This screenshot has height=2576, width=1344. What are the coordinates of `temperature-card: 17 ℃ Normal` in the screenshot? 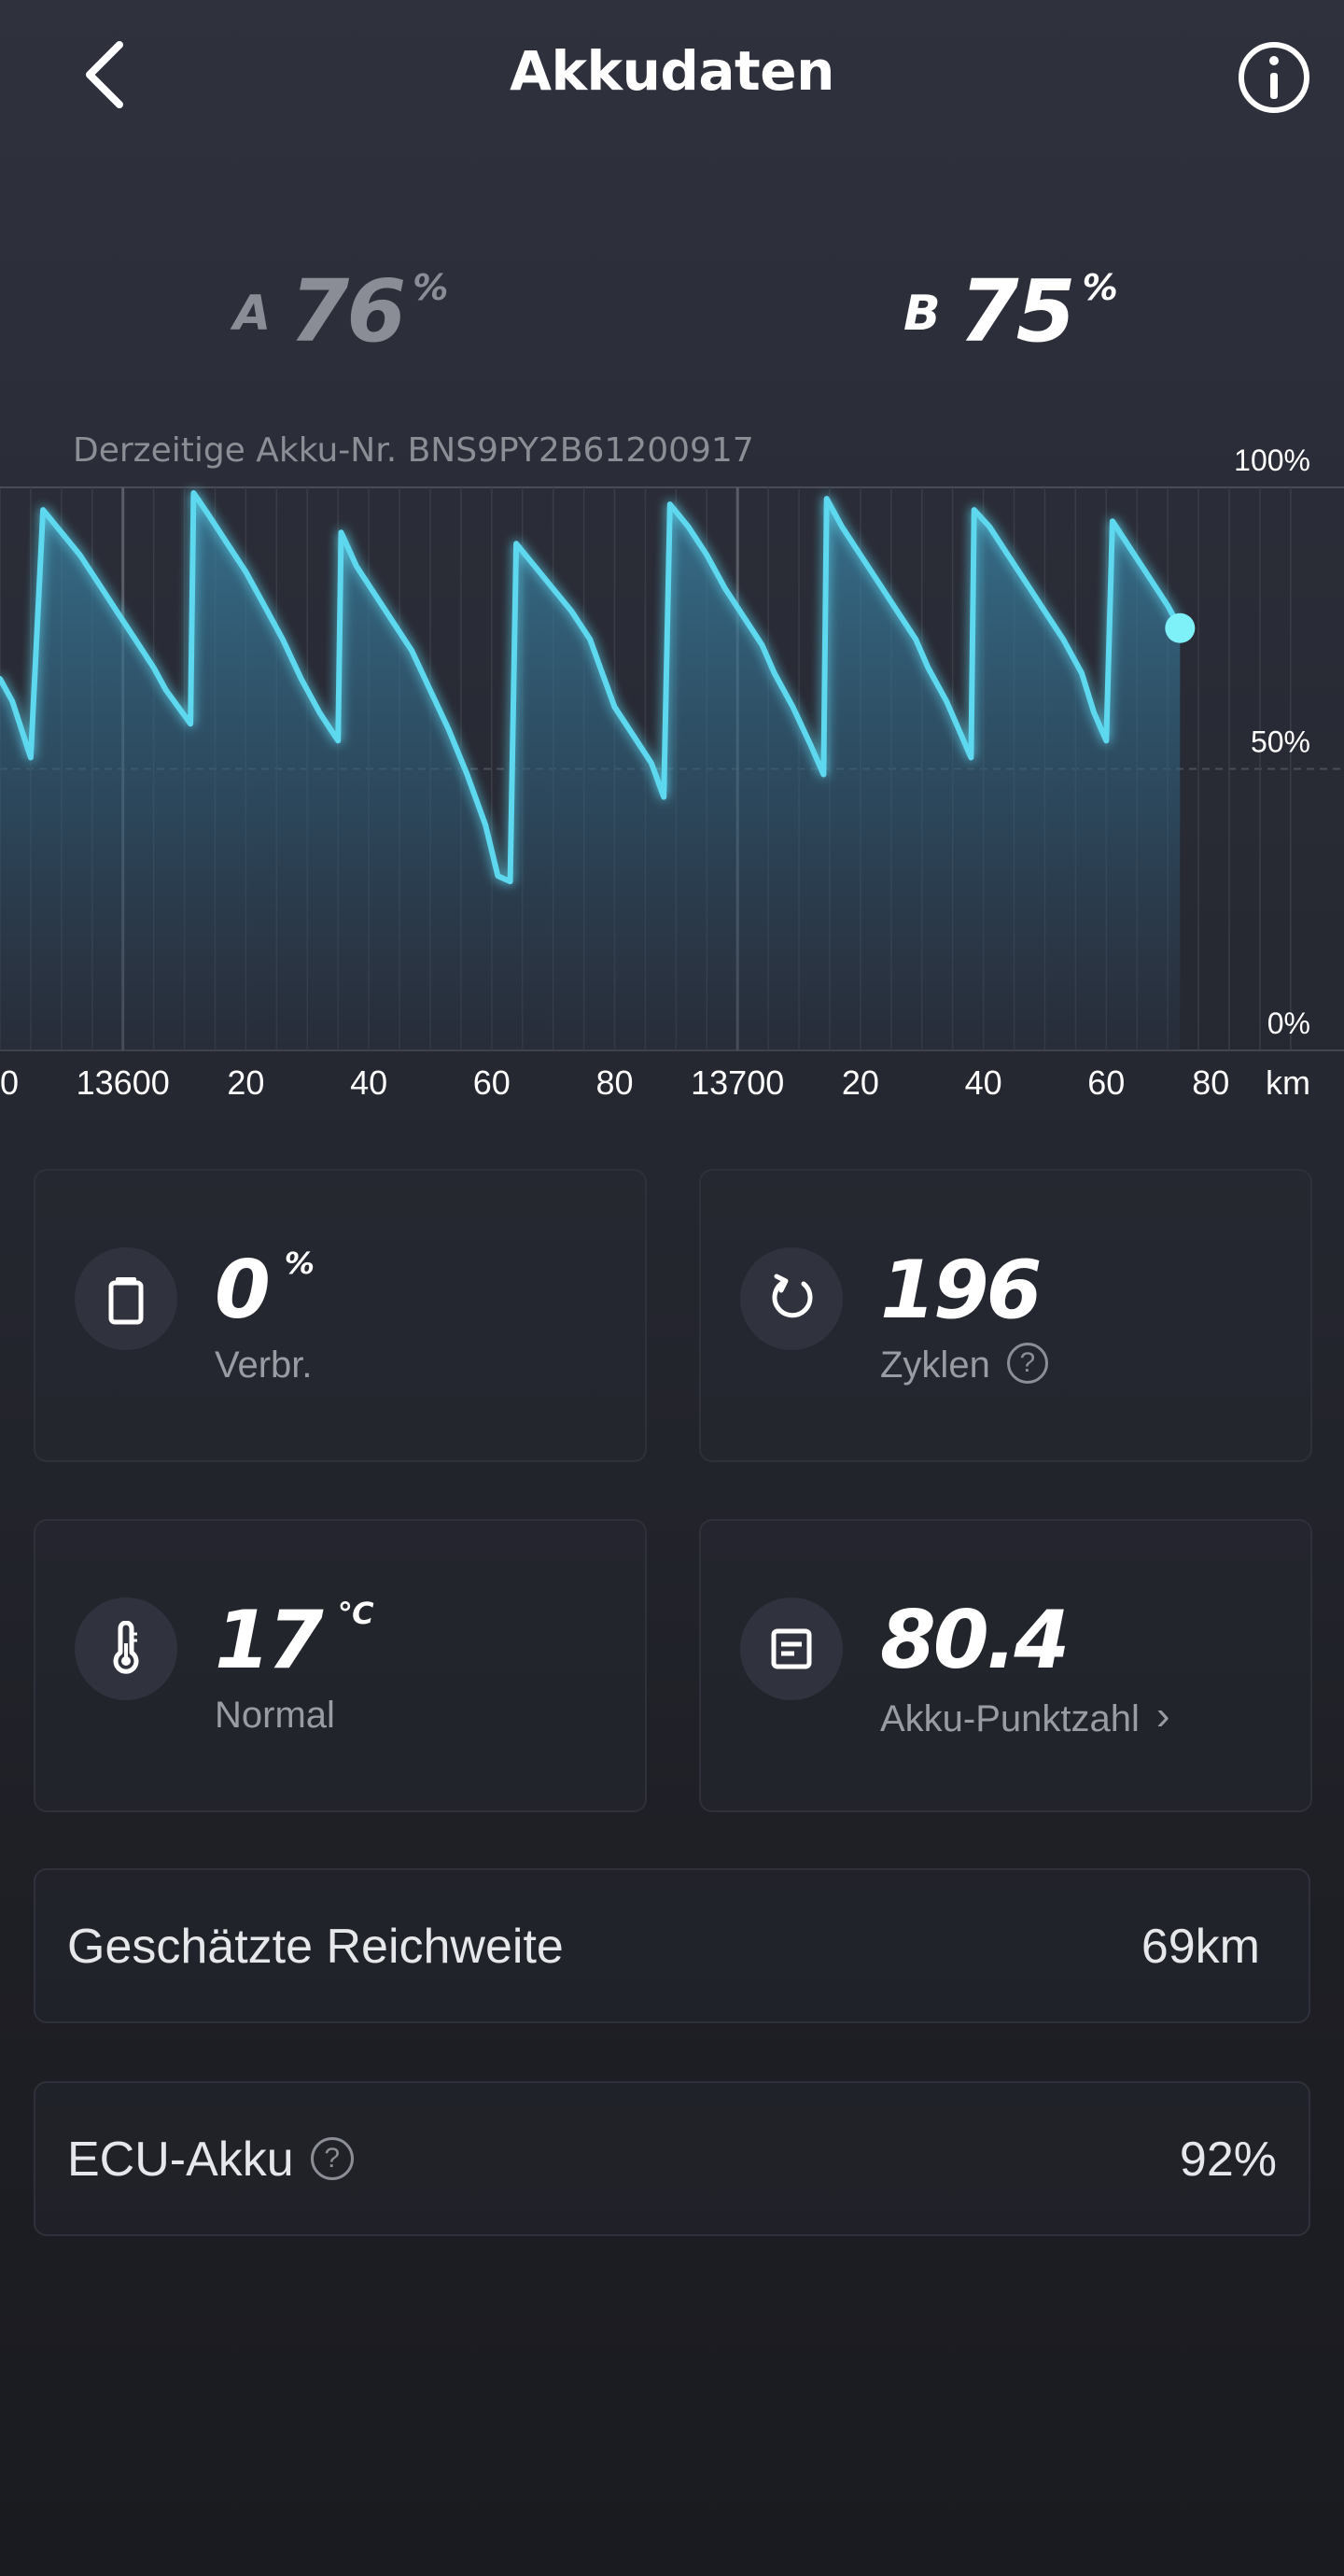 It's located at (340, 1665).